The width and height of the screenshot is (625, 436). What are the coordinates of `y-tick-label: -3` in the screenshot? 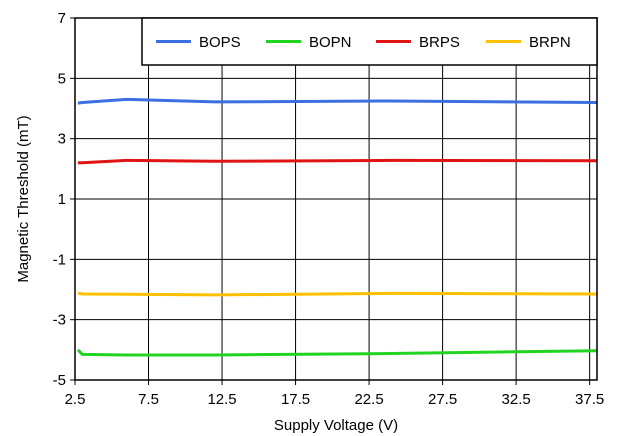 It's located at (59, 320).